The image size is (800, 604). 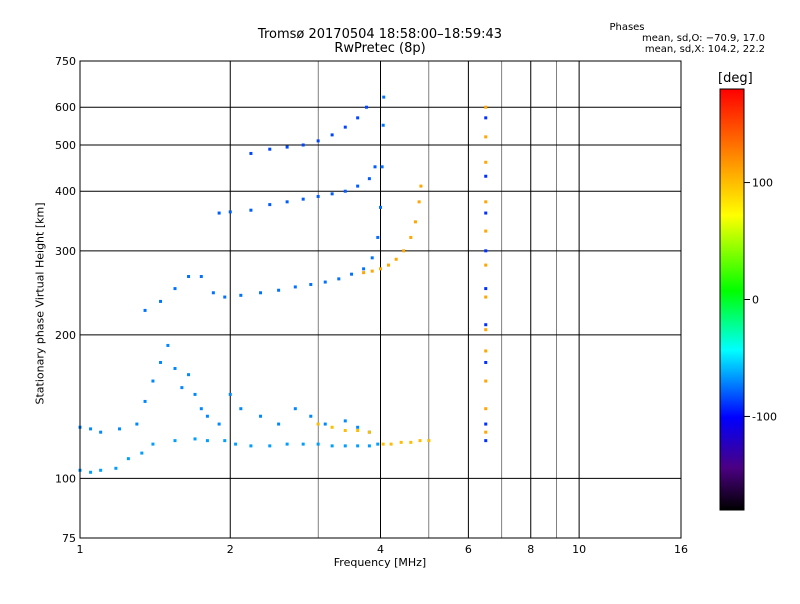 What do you see at coordinates (80, 549) in the screenshot?
I see `x-tick-label: 1` at bounding box center [80, 549].